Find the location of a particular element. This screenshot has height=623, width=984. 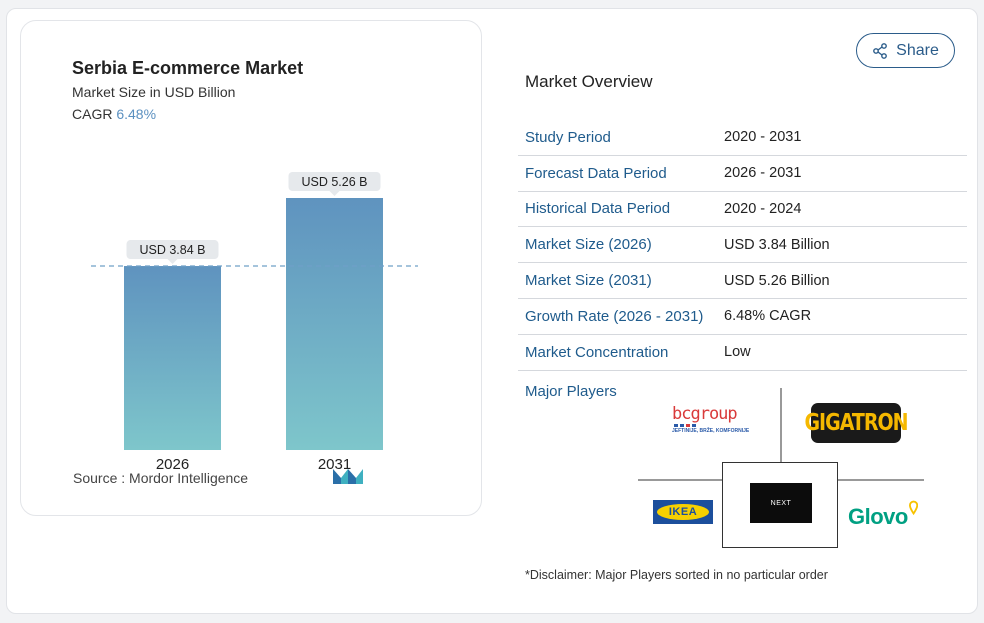

bcgroup-logo: bcgroup JEFTINIJE, BRŽE, KOMFORNIJE is located at coordinates (711, 424).